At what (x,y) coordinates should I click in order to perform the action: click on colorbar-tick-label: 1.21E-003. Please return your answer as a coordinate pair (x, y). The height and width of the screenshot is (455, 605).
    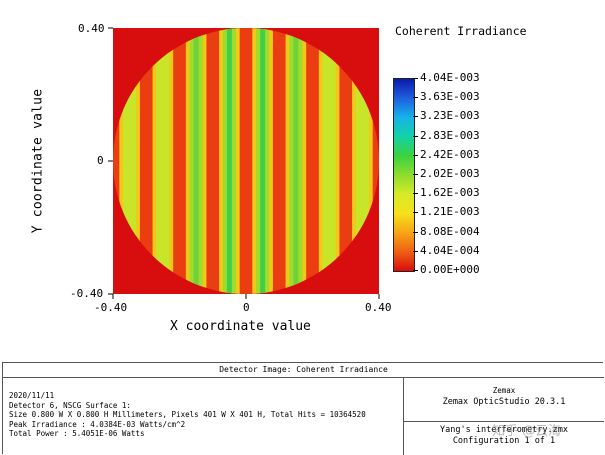
    Looking at the image, I should click on (450, 212).